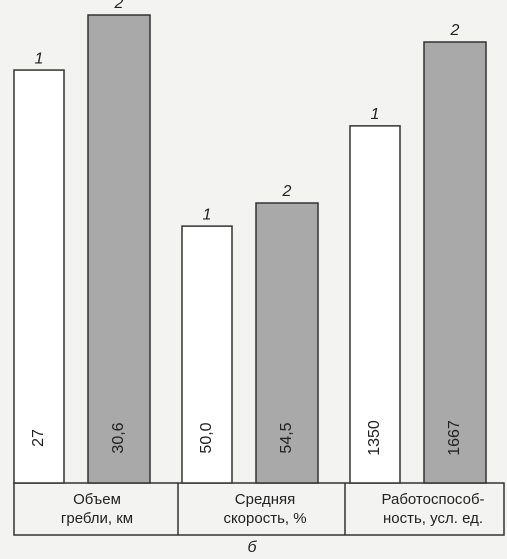  I want to click on value-label: 30,6, so click(118, 437).